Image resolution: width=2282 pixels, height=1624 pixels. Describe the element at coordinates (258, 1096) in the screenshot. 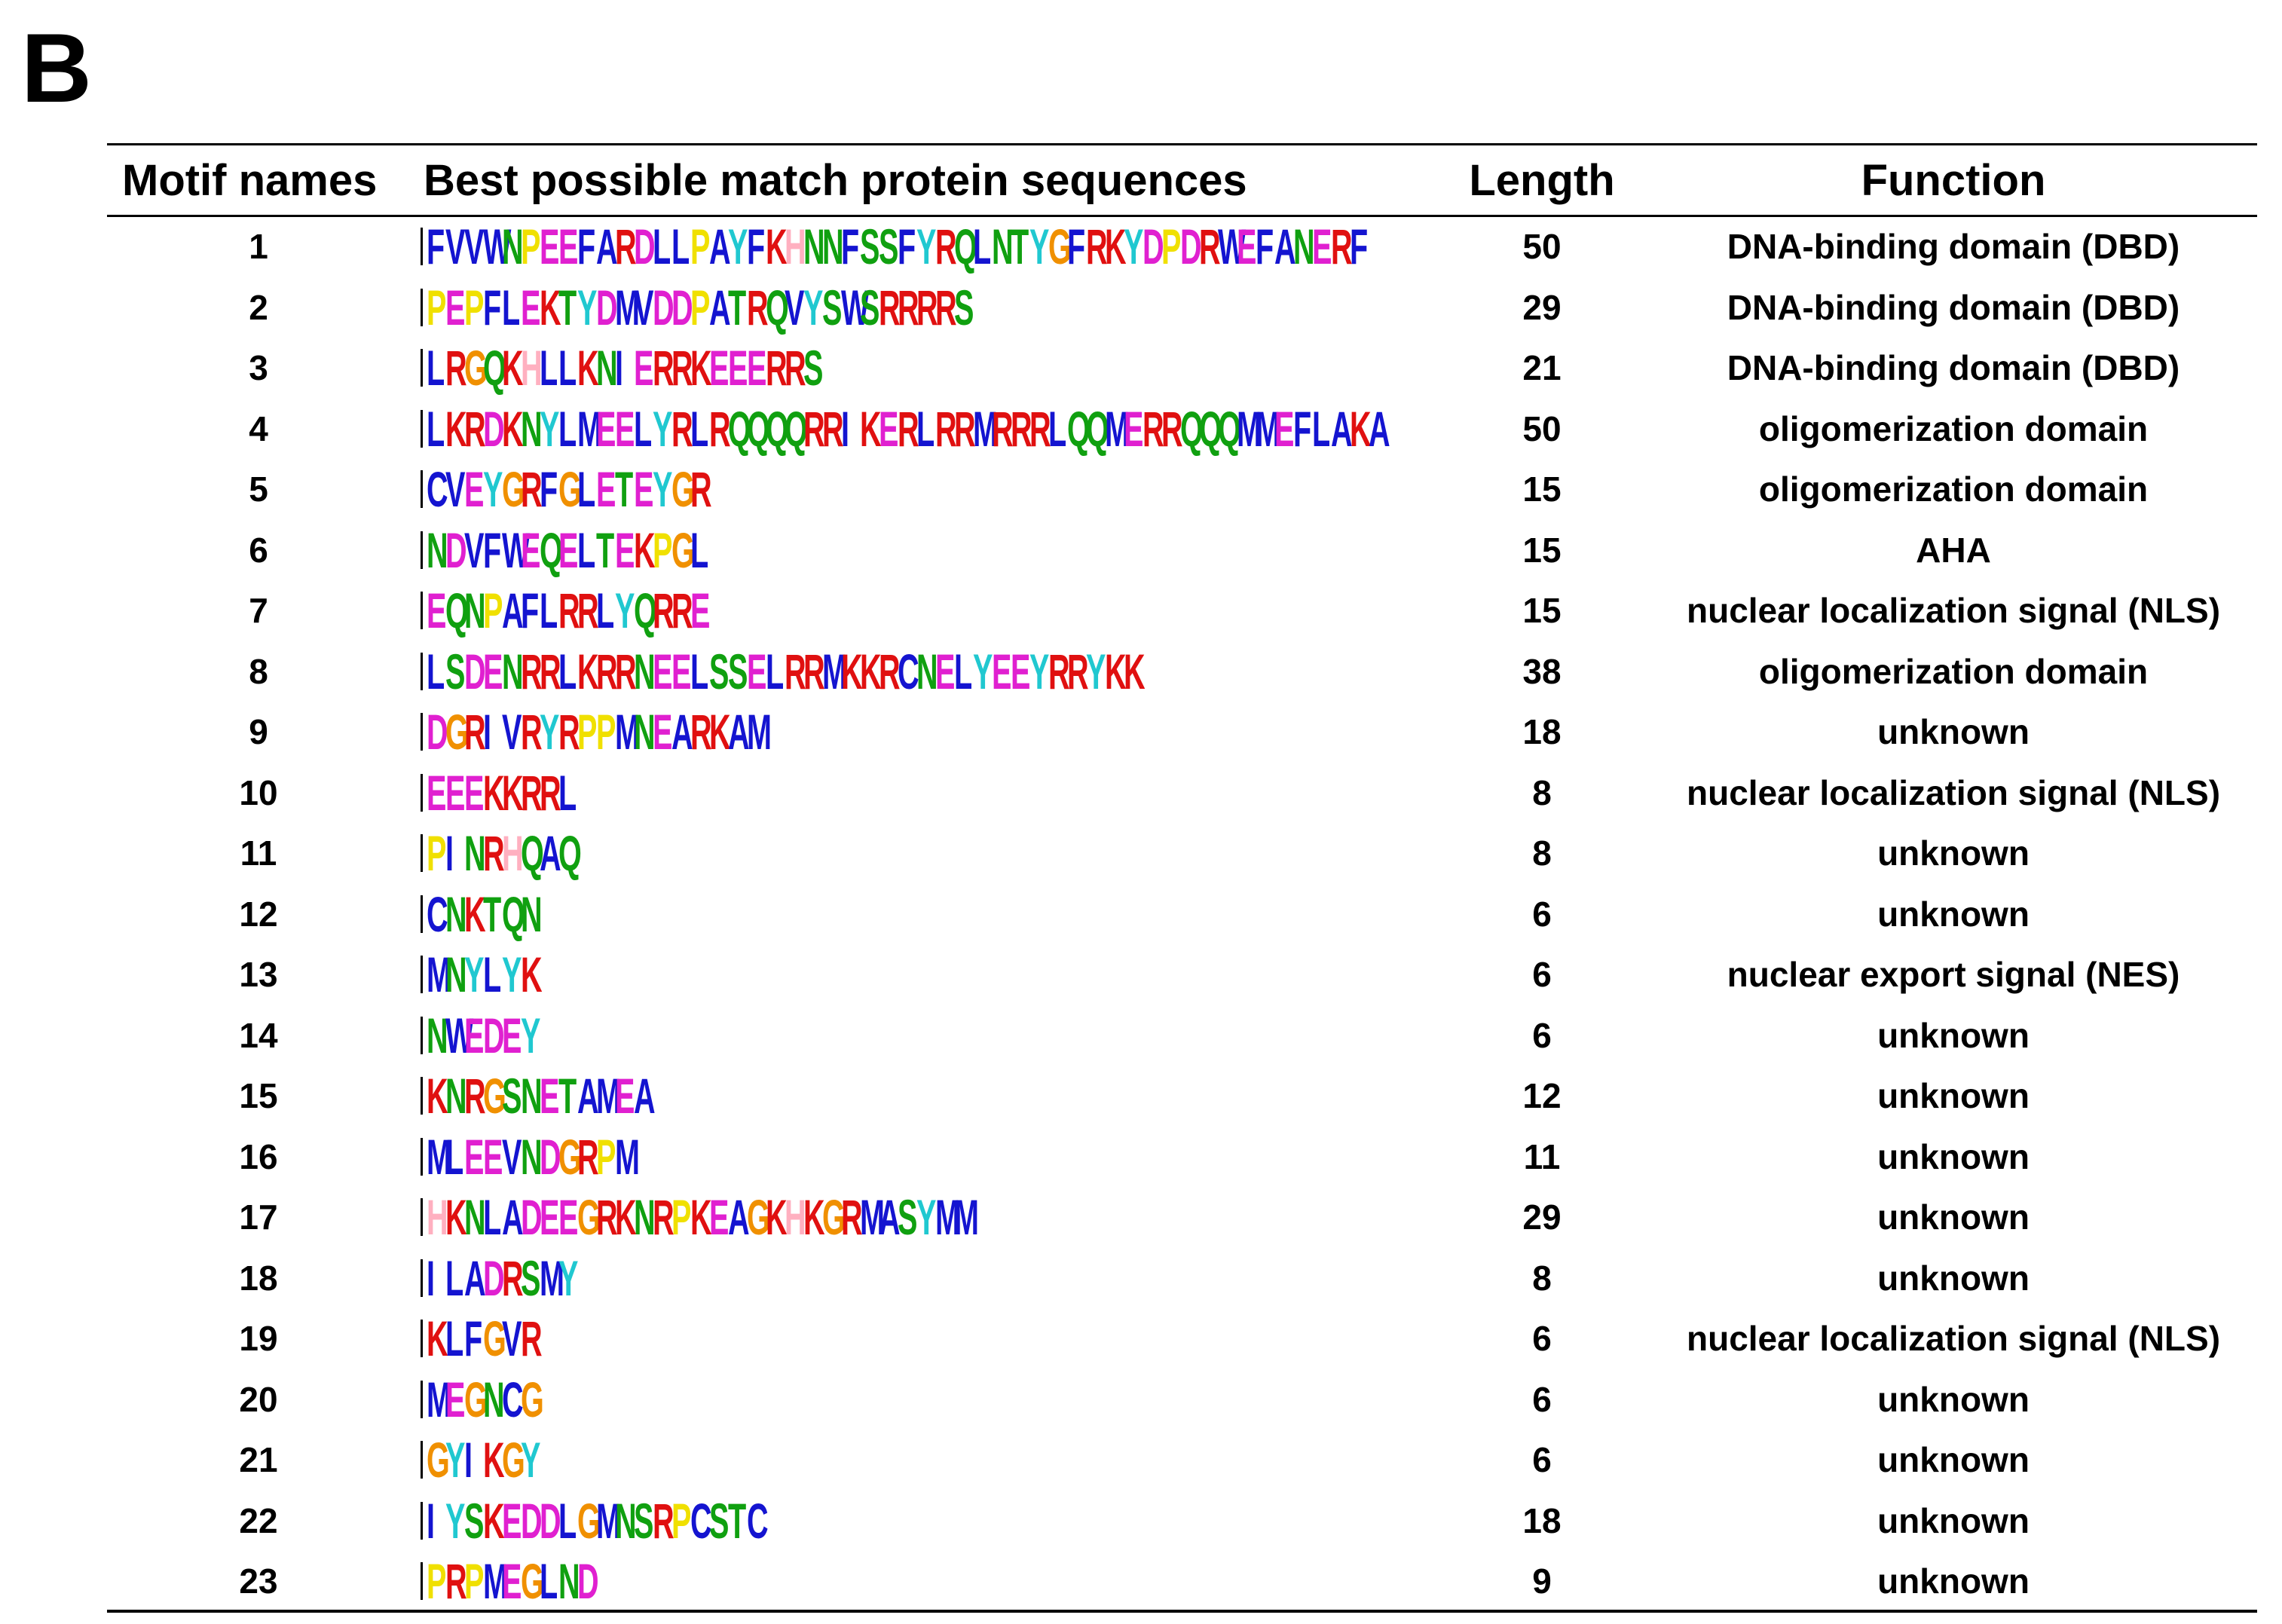

I see `motif-name: 15` at that location.